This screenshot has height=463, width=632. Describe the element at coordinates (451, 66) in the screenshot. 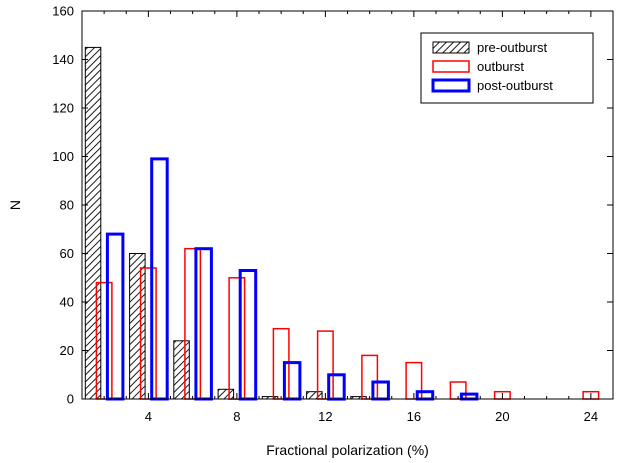

I see `legend-swatch-outburst` at that location.